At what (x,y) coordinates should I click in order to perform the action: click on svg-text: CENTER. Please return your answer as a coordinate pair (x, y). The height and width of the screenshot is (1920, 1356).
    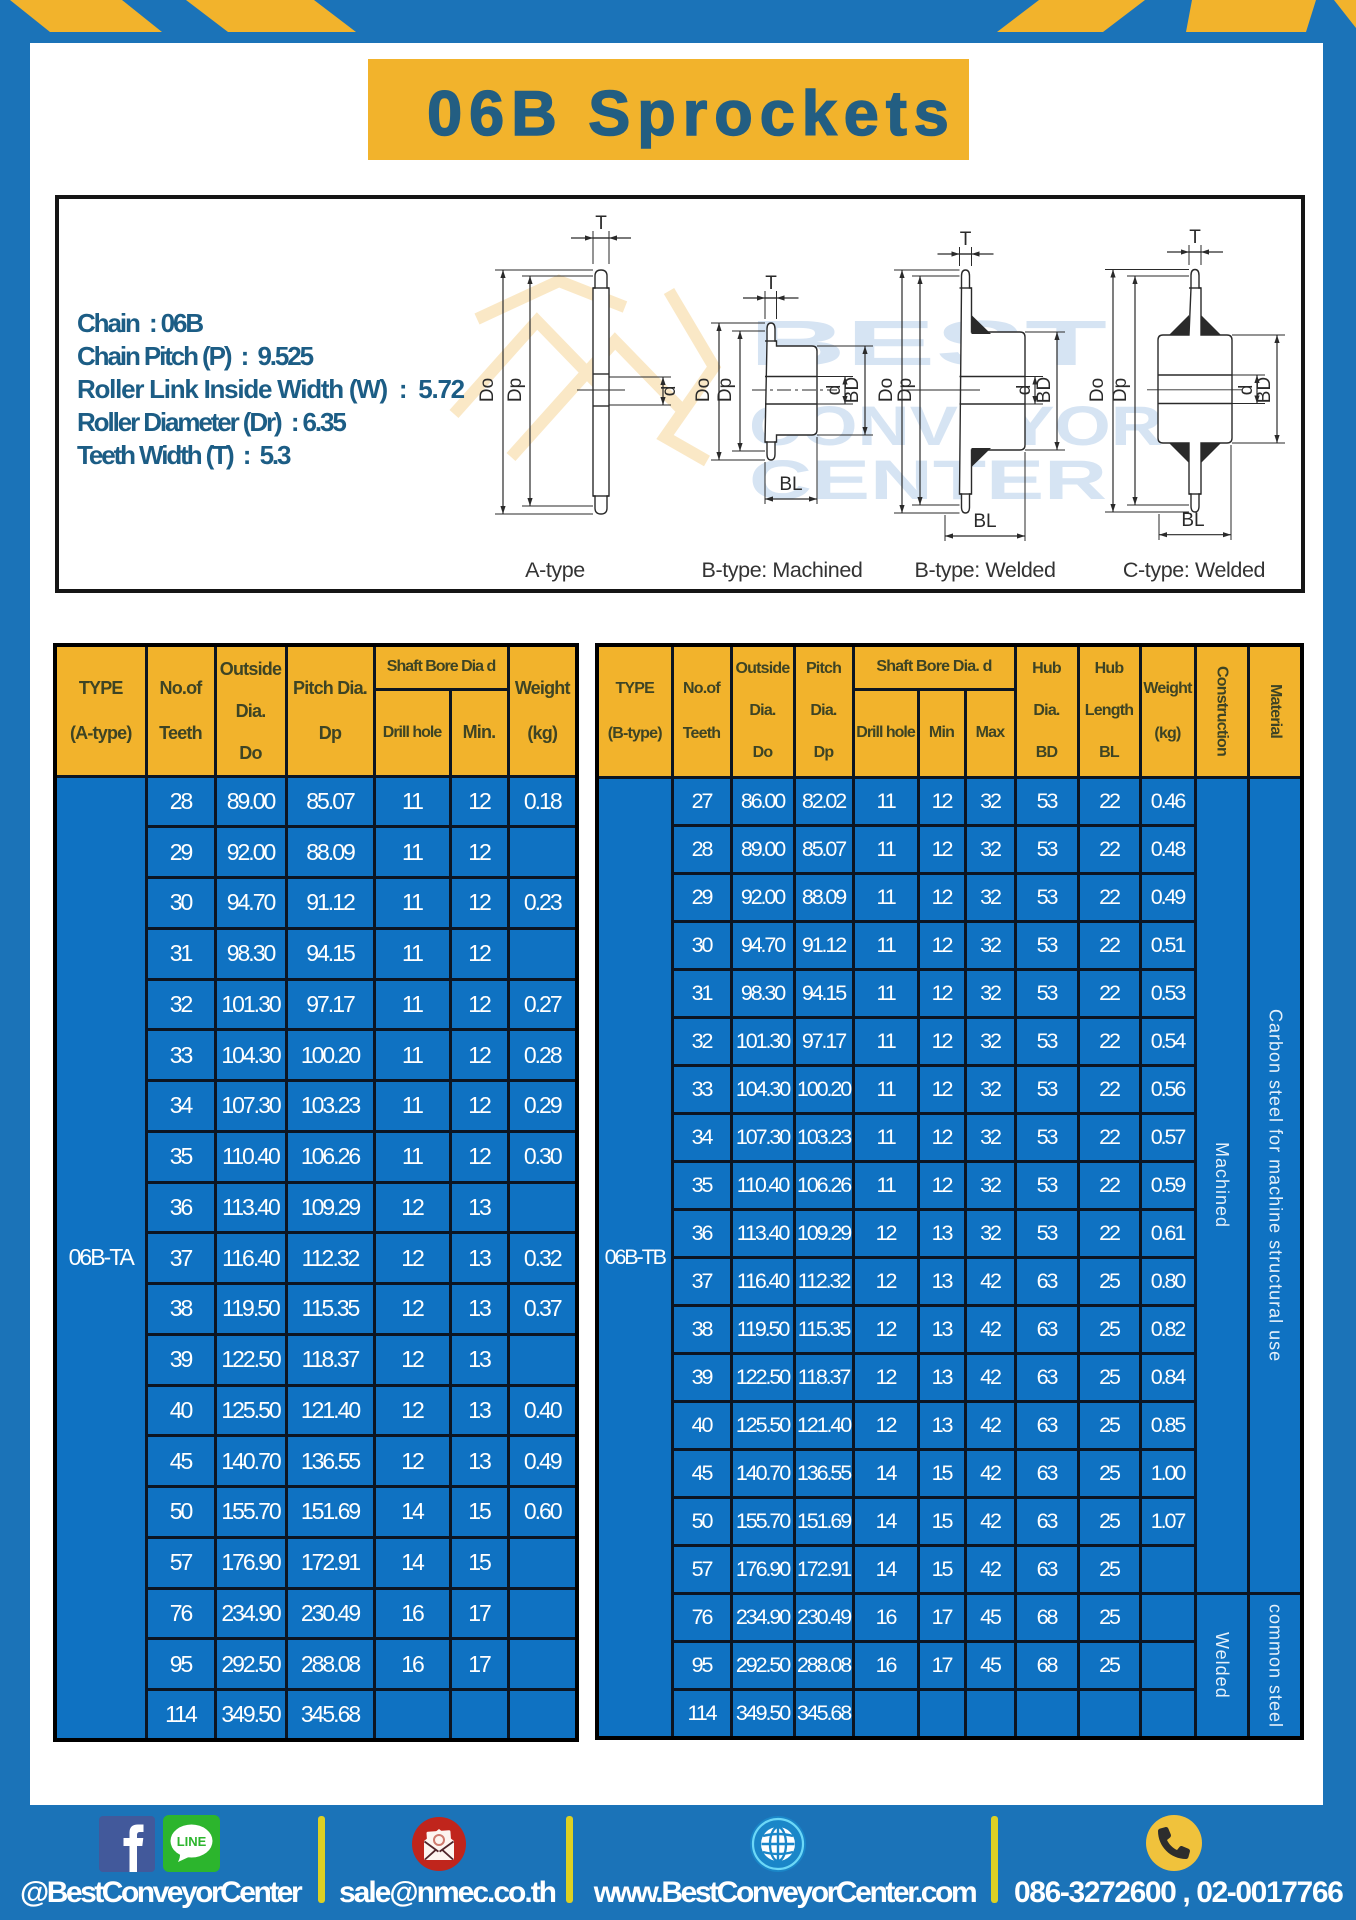
    Looking at the image, I should click on (928, 479).